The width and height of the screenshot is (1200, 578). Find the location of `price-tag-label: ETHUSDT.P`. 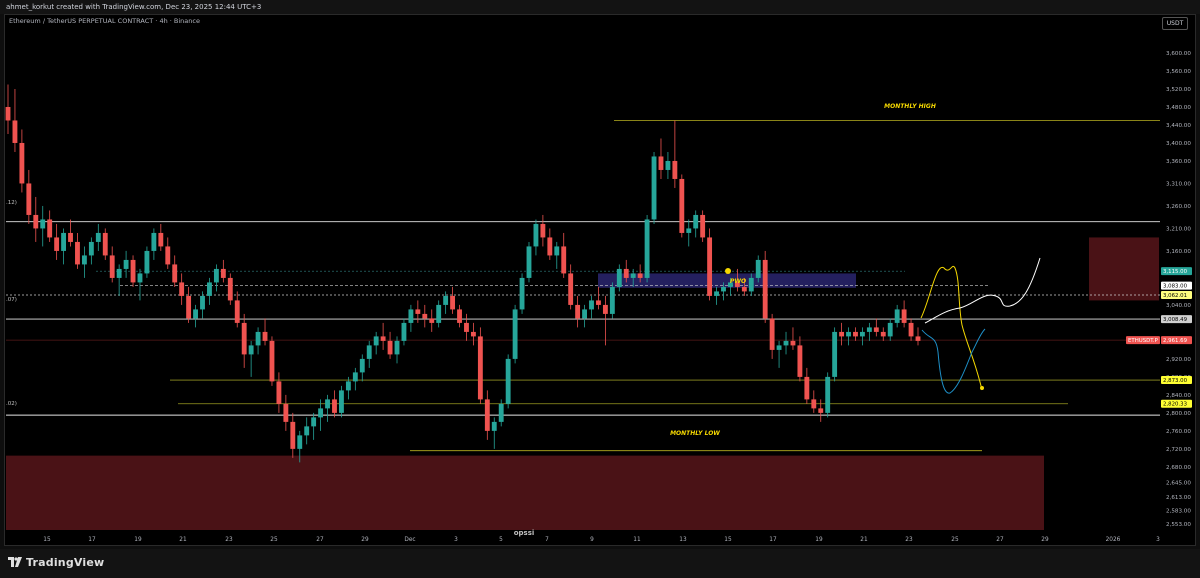

price-tag-label: ETHUSDT.P is located at coordinates (1143, 341).